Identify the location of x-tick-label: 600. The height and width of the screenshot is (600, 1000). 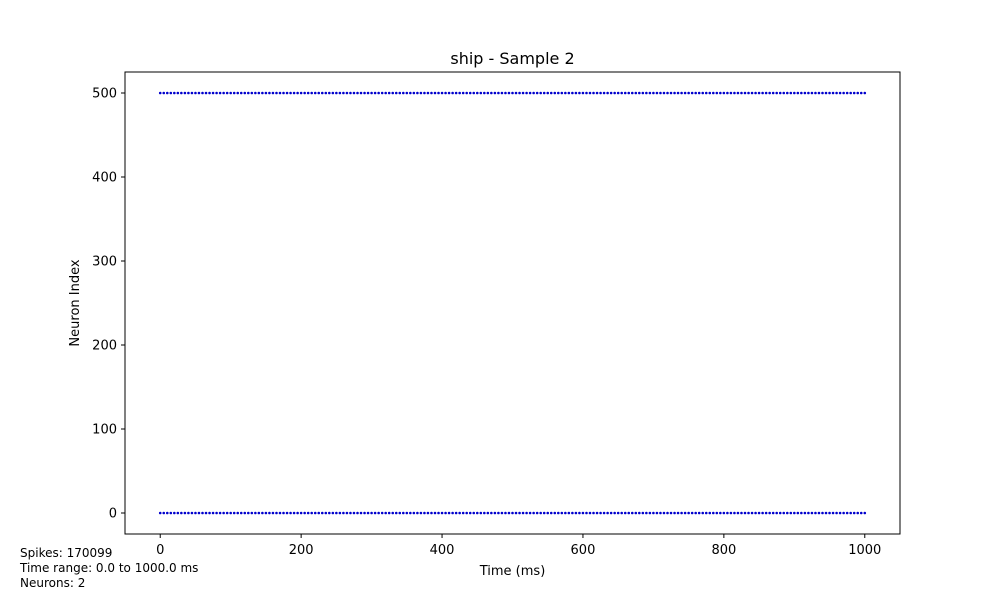
(583, 550).